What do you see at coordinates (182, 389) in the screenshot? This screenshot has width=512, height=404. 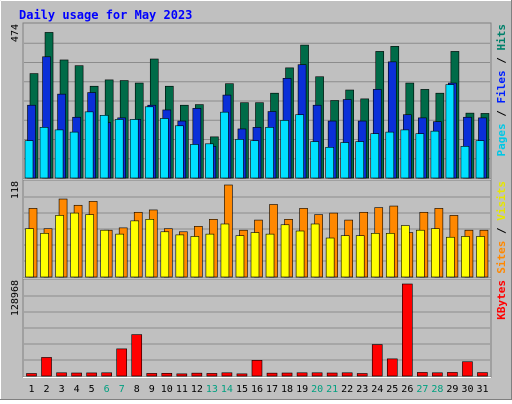 I see `x-tick-label-day-11: 11` at bounding box center [182, 389].